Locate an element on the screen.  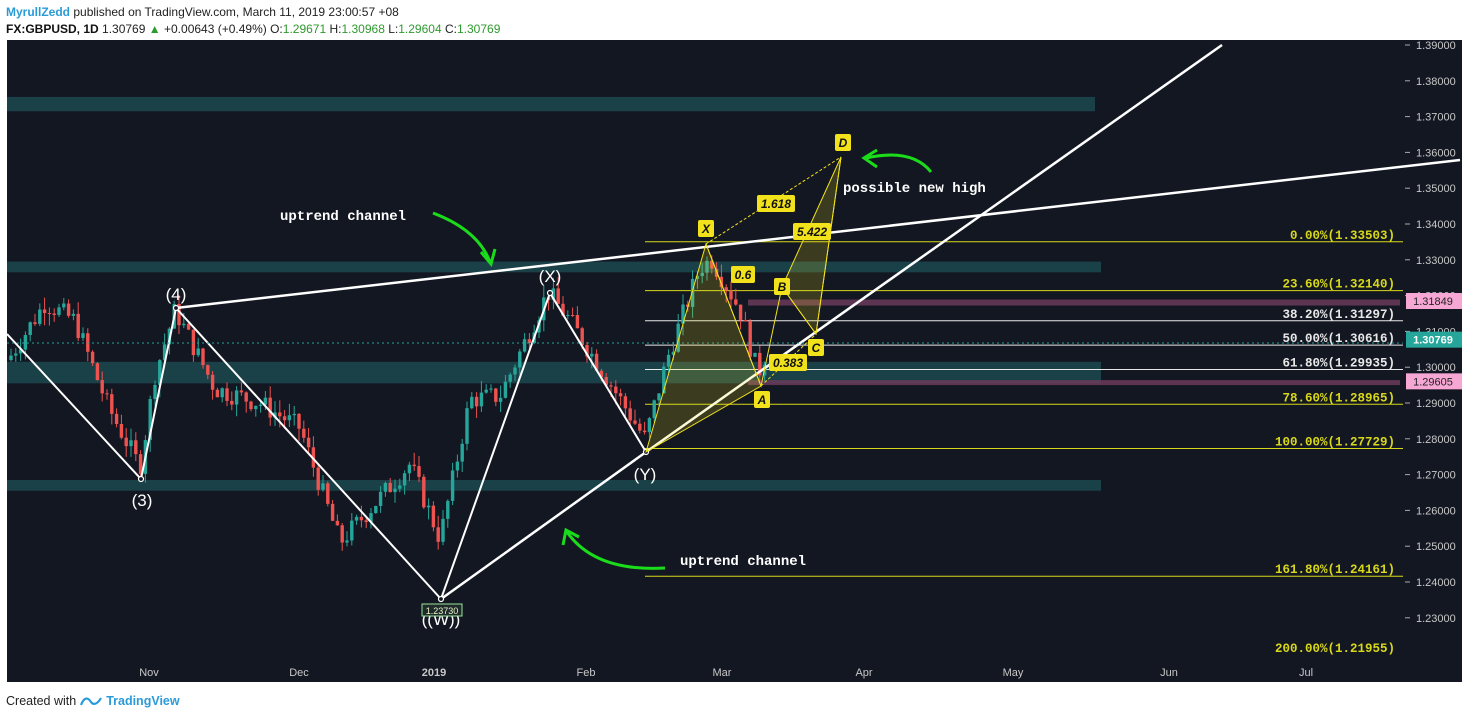
y-tick-label: 1.23000 is located at coordinates (1436, 619).